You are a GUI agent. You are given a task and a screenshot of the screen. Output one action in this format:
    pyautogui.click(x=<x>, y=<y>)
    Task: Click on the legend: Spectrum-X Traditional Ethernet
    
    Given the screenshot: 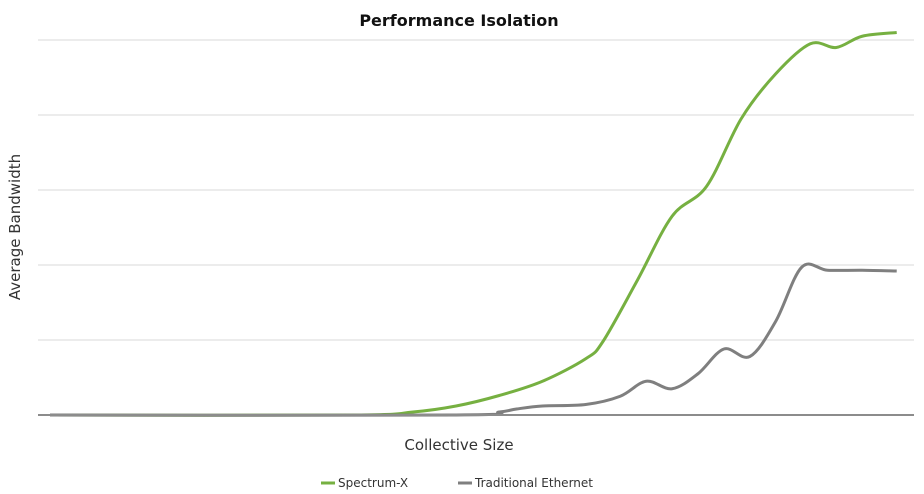 What is the action you would take?
    pyautogui.click(x=457, y=483)
    